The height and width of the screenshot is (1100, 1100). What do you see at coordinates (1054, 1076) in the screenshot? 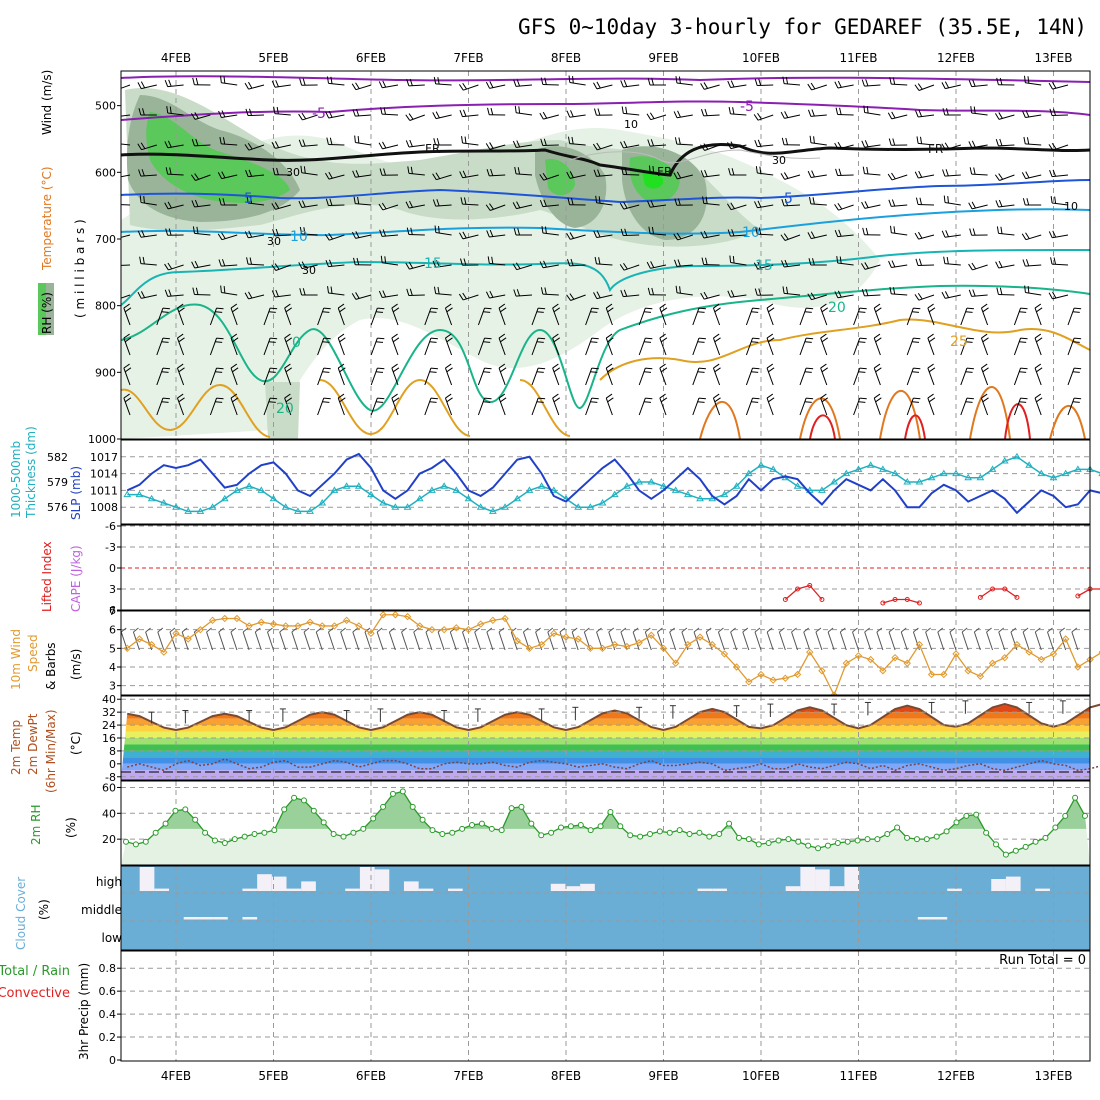
I see `date-label-bottom: 13FEB` at bounding box center [1054, 1076].